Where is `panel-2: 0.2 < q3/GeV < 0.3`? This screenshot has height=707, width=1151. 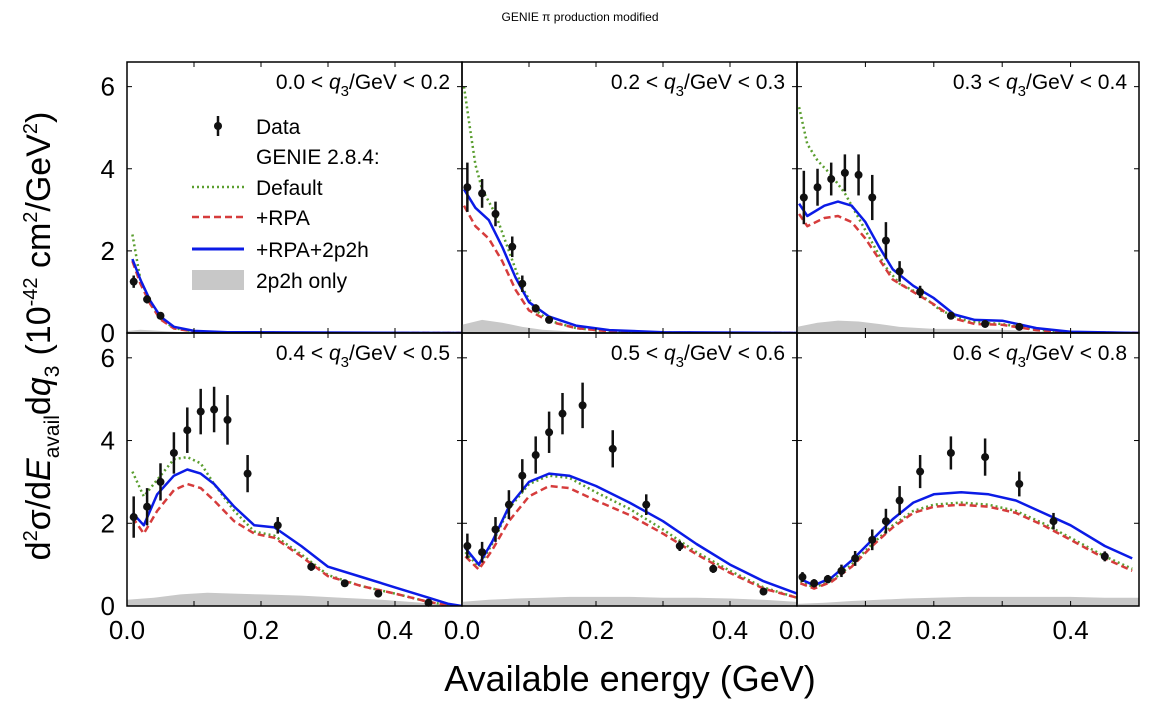
panel-2: 0.2 < q3/GeV < 0.3 is located at coordinates (629, 197).